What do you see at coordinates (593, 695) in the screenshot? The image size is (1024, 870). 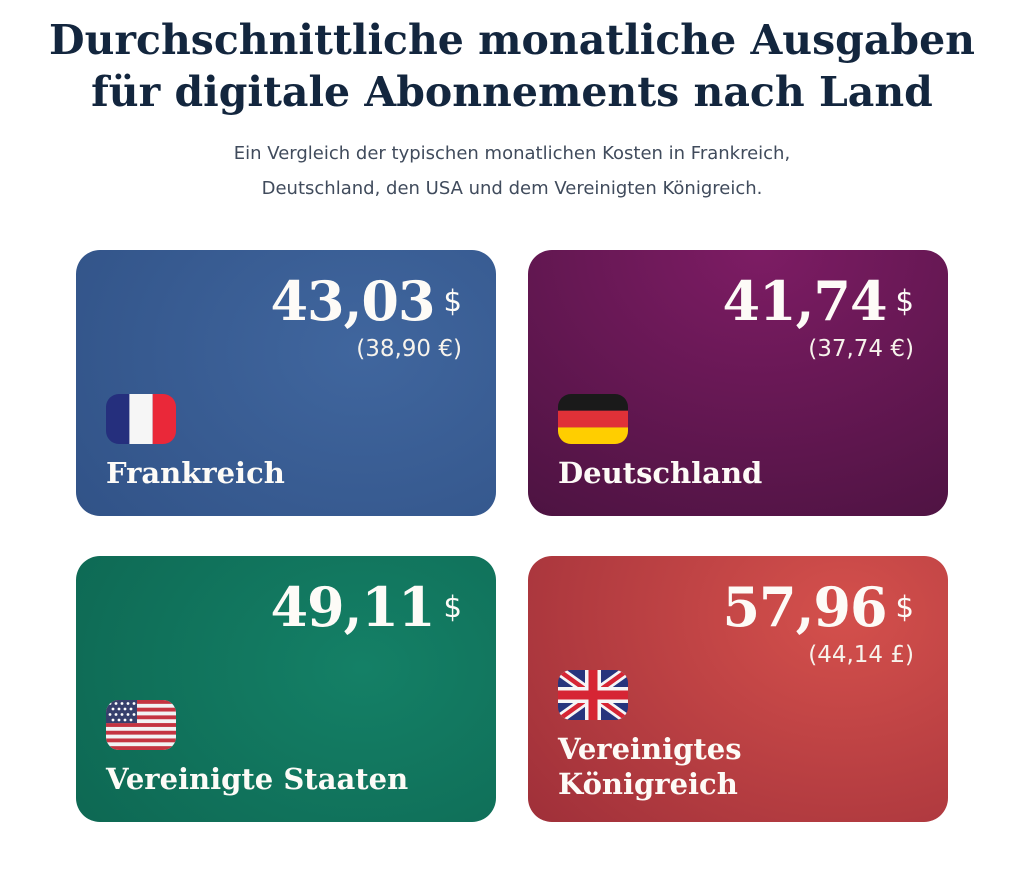 I see `uk-flag-icon` at bounding box center [593, 695].